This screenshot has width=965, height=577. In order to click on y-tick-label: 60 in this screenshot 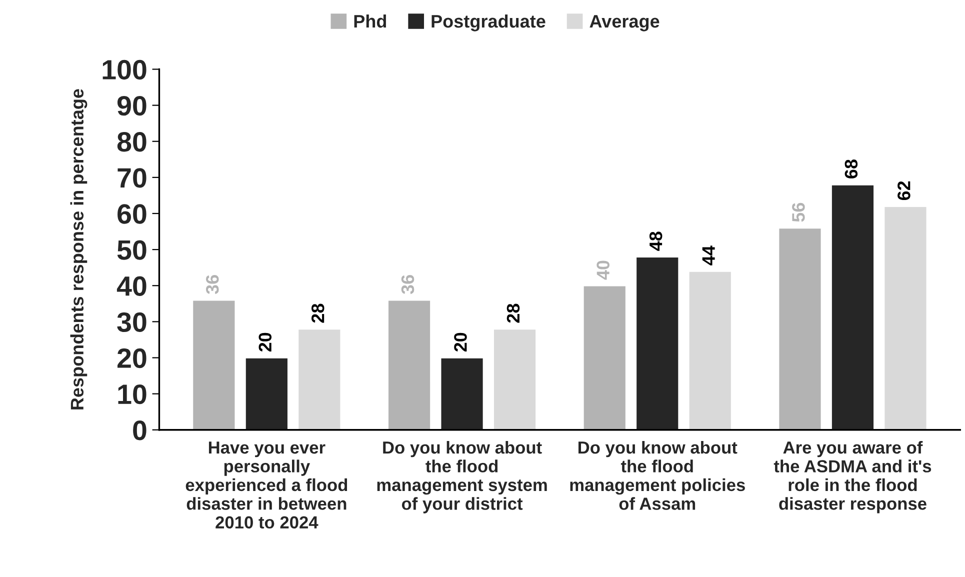, I will do `click(132, 214)`.